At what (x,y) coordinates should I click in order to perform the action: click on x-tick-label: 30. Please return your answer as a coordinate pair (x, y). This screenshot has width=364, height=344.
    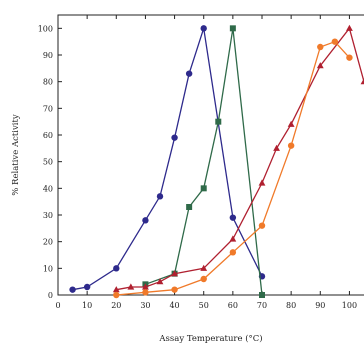
    Looking at the image, I should click on (145, 305).